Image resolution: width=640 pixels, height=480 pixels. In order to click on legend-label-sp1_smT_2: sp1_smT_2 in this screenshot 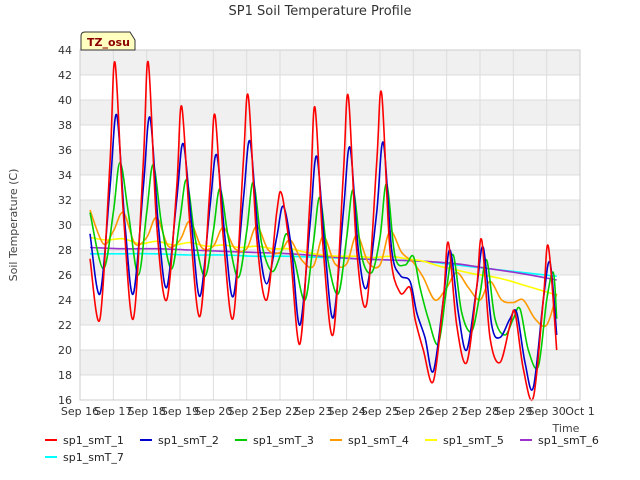, I will do `click(188, 440)`.